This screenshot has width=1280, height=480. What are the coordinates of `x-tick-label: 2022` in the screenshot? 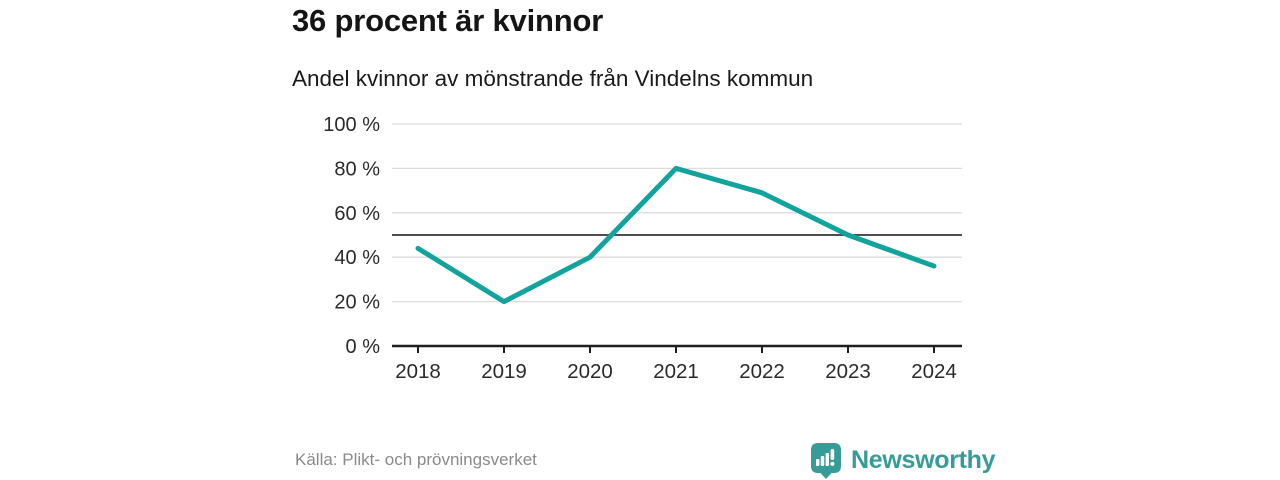 It's located at (762, 371).